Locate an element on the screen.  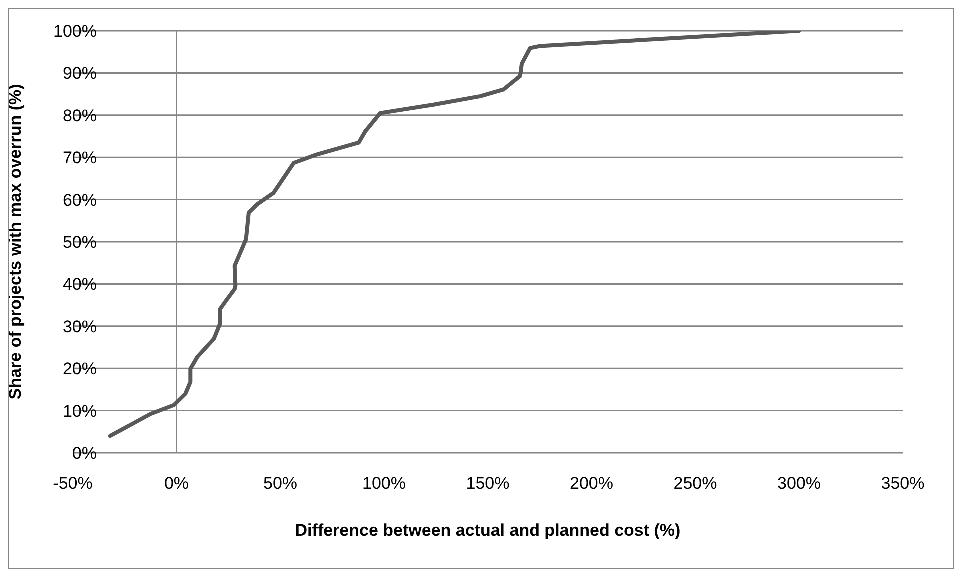
x-tick-label: 350% is located at coordinates (903, 484).